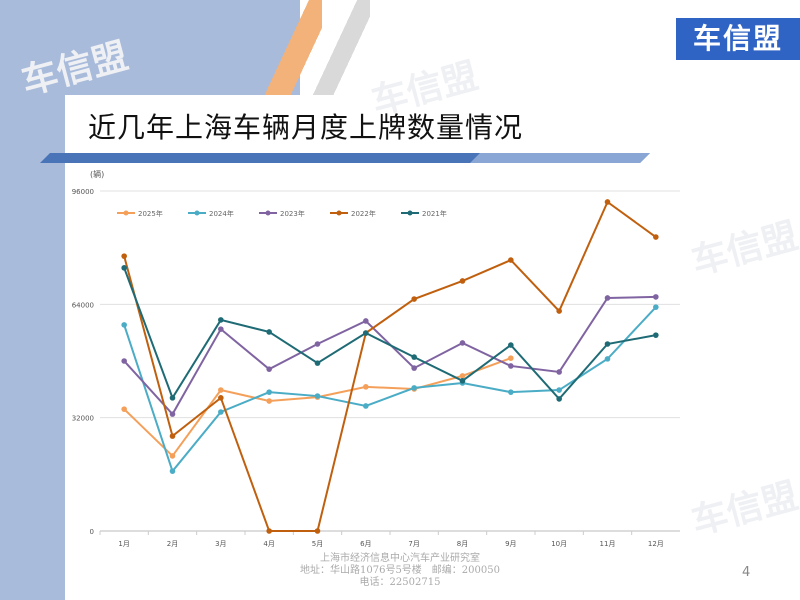 The width and height of the screenshot is (800, 600). What do you see at coordinates (317, 407) in the screenshot?
I see `series-line-2025年` at bounding box center [317, 407].